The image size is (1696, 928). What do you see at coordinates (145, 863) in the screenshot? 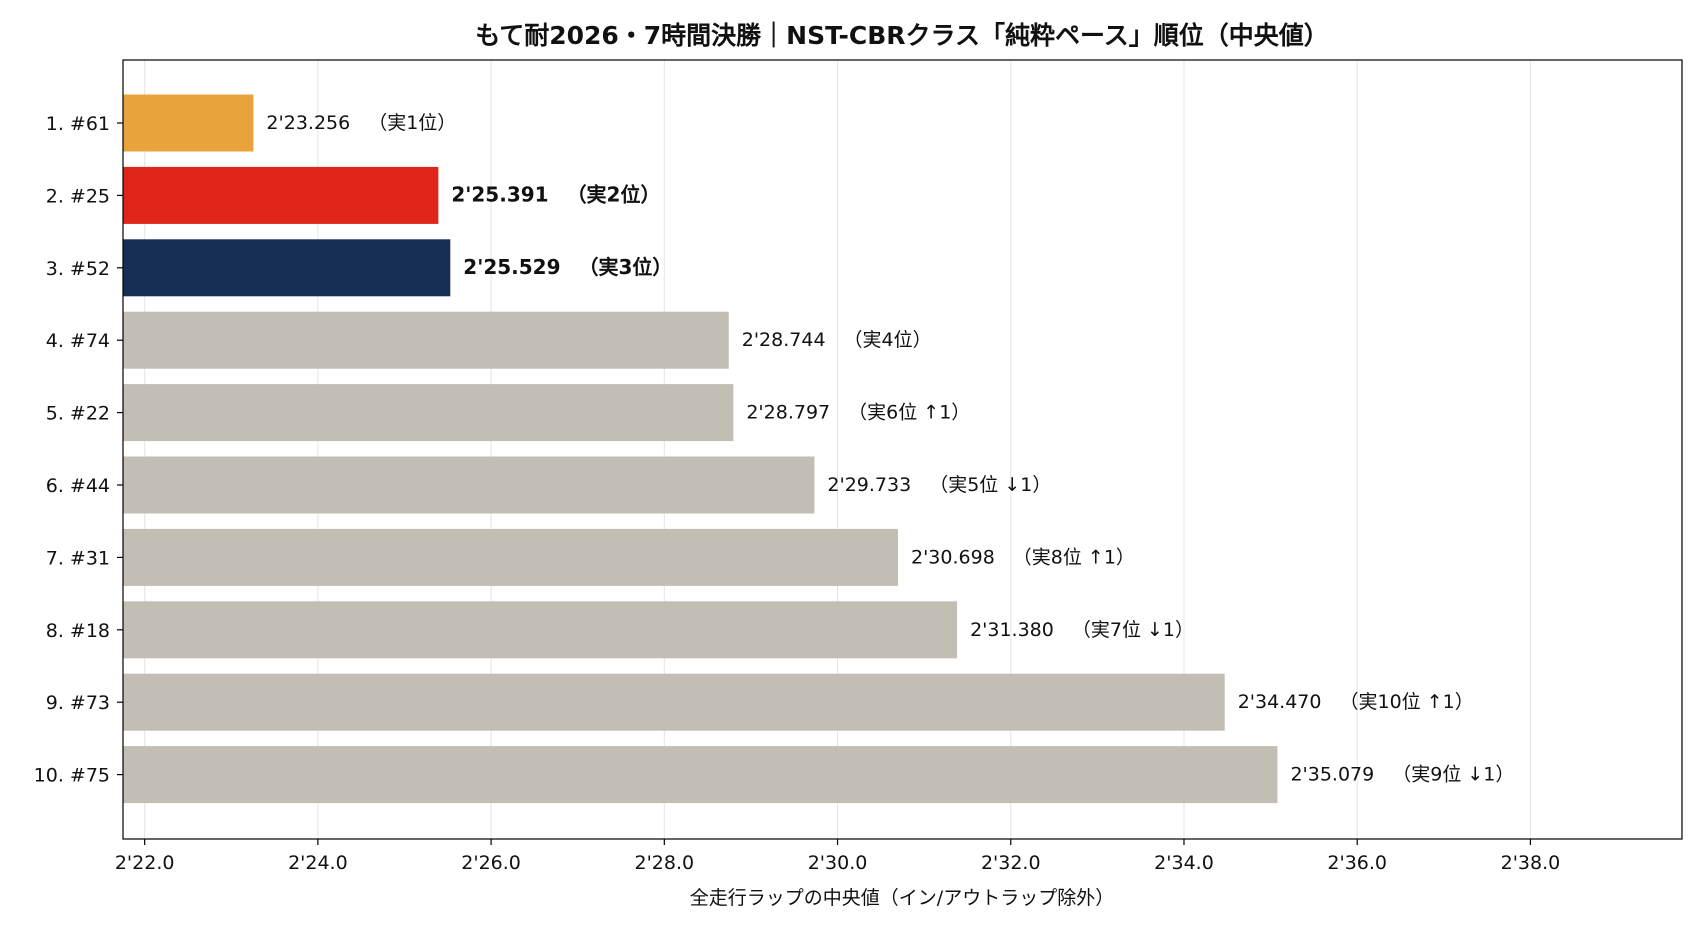
I see `x-tick-label: 2'22.0` at bounding box center [145, 863].